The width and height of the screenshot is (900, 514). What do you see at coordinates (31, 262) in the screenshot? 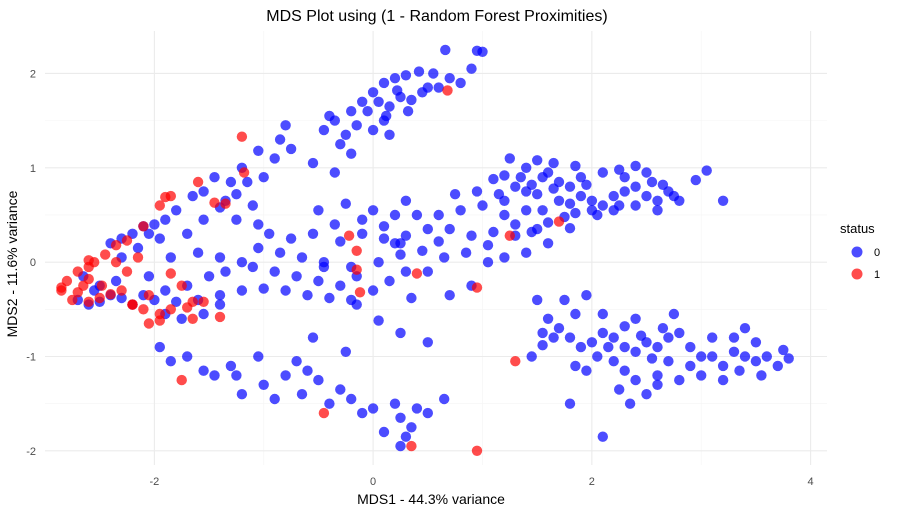
I see `y-axis-ticks: -2 -1 0 1 2` at bounding box center [31, 262].